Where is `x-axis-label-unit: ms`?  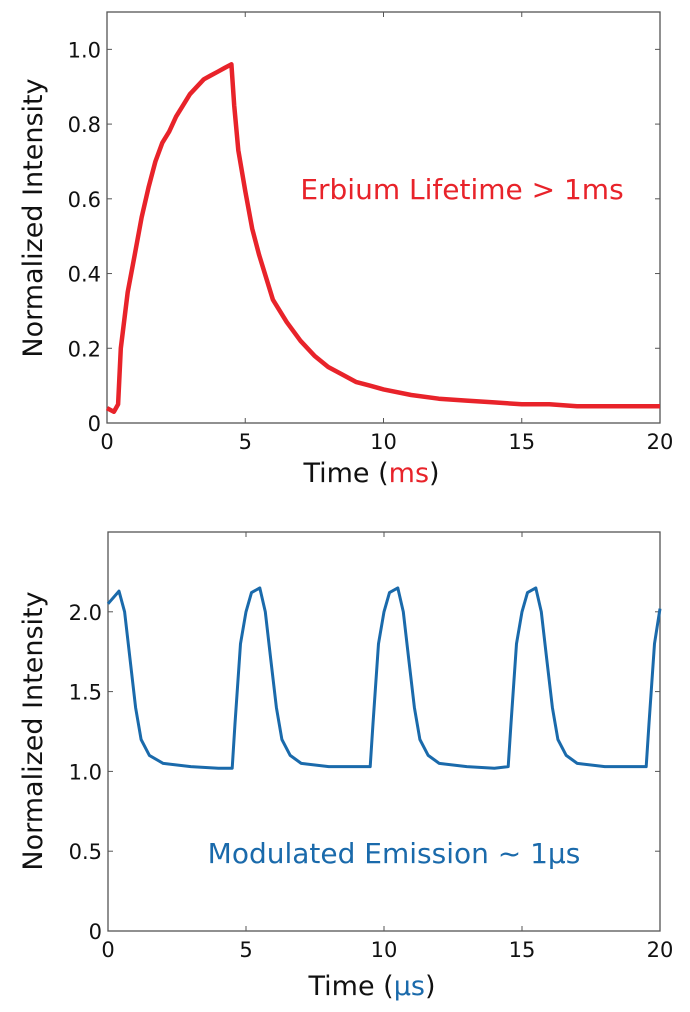
x-axis-label-unit: ms is located at coordinates (409, 473).